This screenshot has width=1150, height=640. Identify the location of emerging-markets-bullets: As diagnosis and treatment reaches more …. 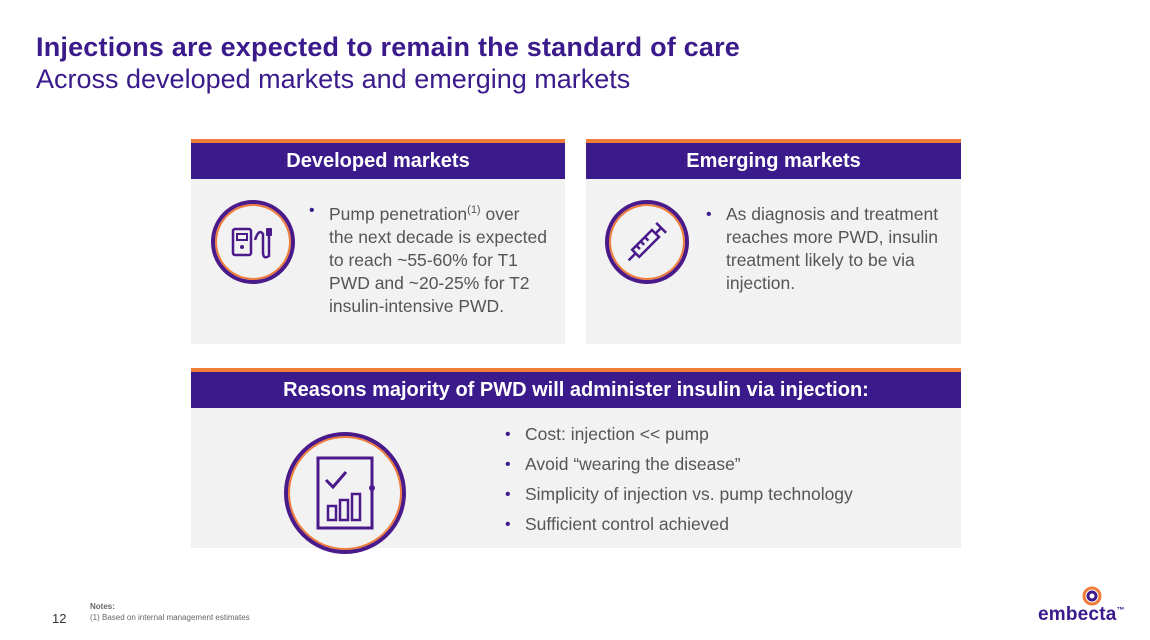
(824, 249).